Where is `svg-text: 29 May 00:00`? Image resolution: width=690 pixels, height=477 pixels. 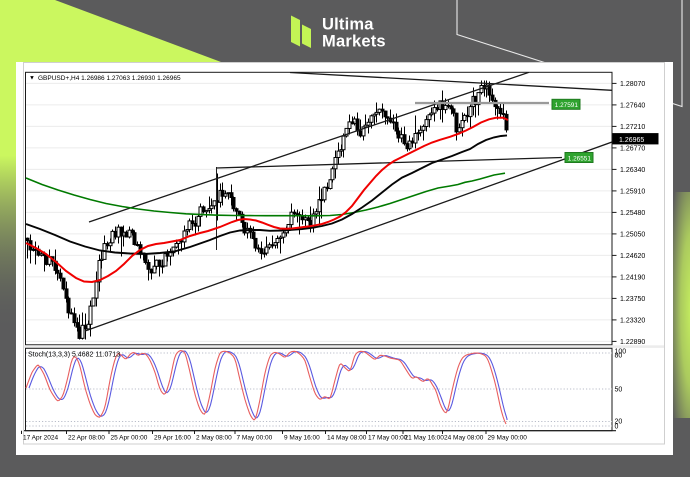
svg-text: 29 May 00:00 is located at coordinates (508, 438).